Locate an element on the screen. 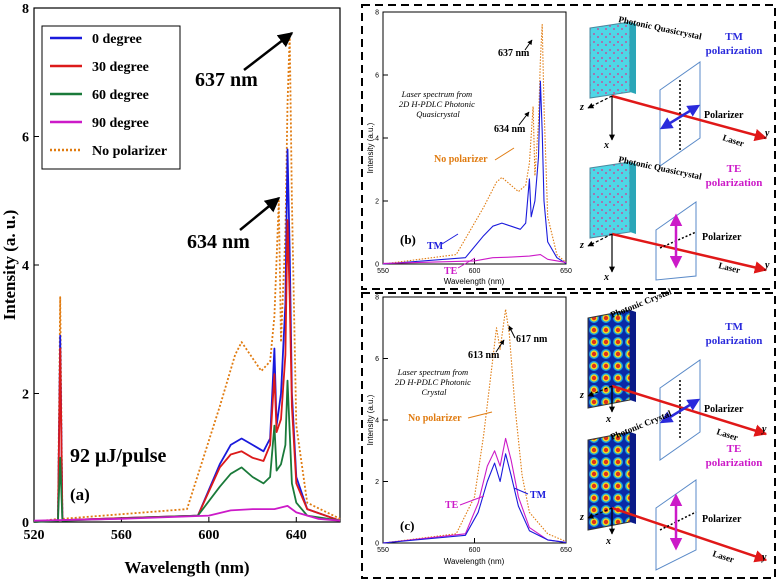  polarizer-label-c-top: Polarizer is located at coordinates (724, 409).